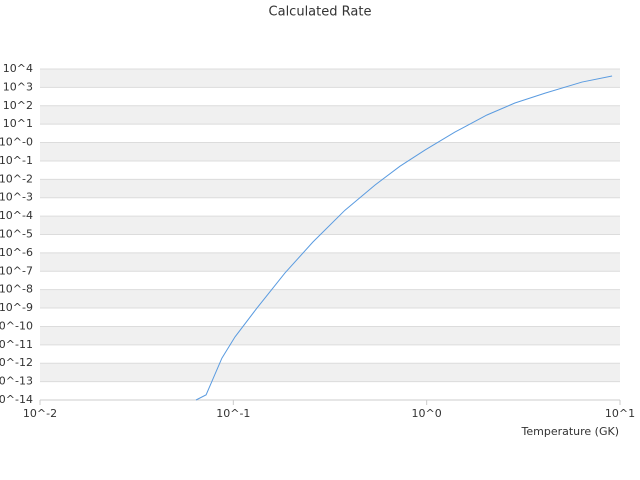  I want to click on y-tick-label: 10^-12, so click(16, 362).